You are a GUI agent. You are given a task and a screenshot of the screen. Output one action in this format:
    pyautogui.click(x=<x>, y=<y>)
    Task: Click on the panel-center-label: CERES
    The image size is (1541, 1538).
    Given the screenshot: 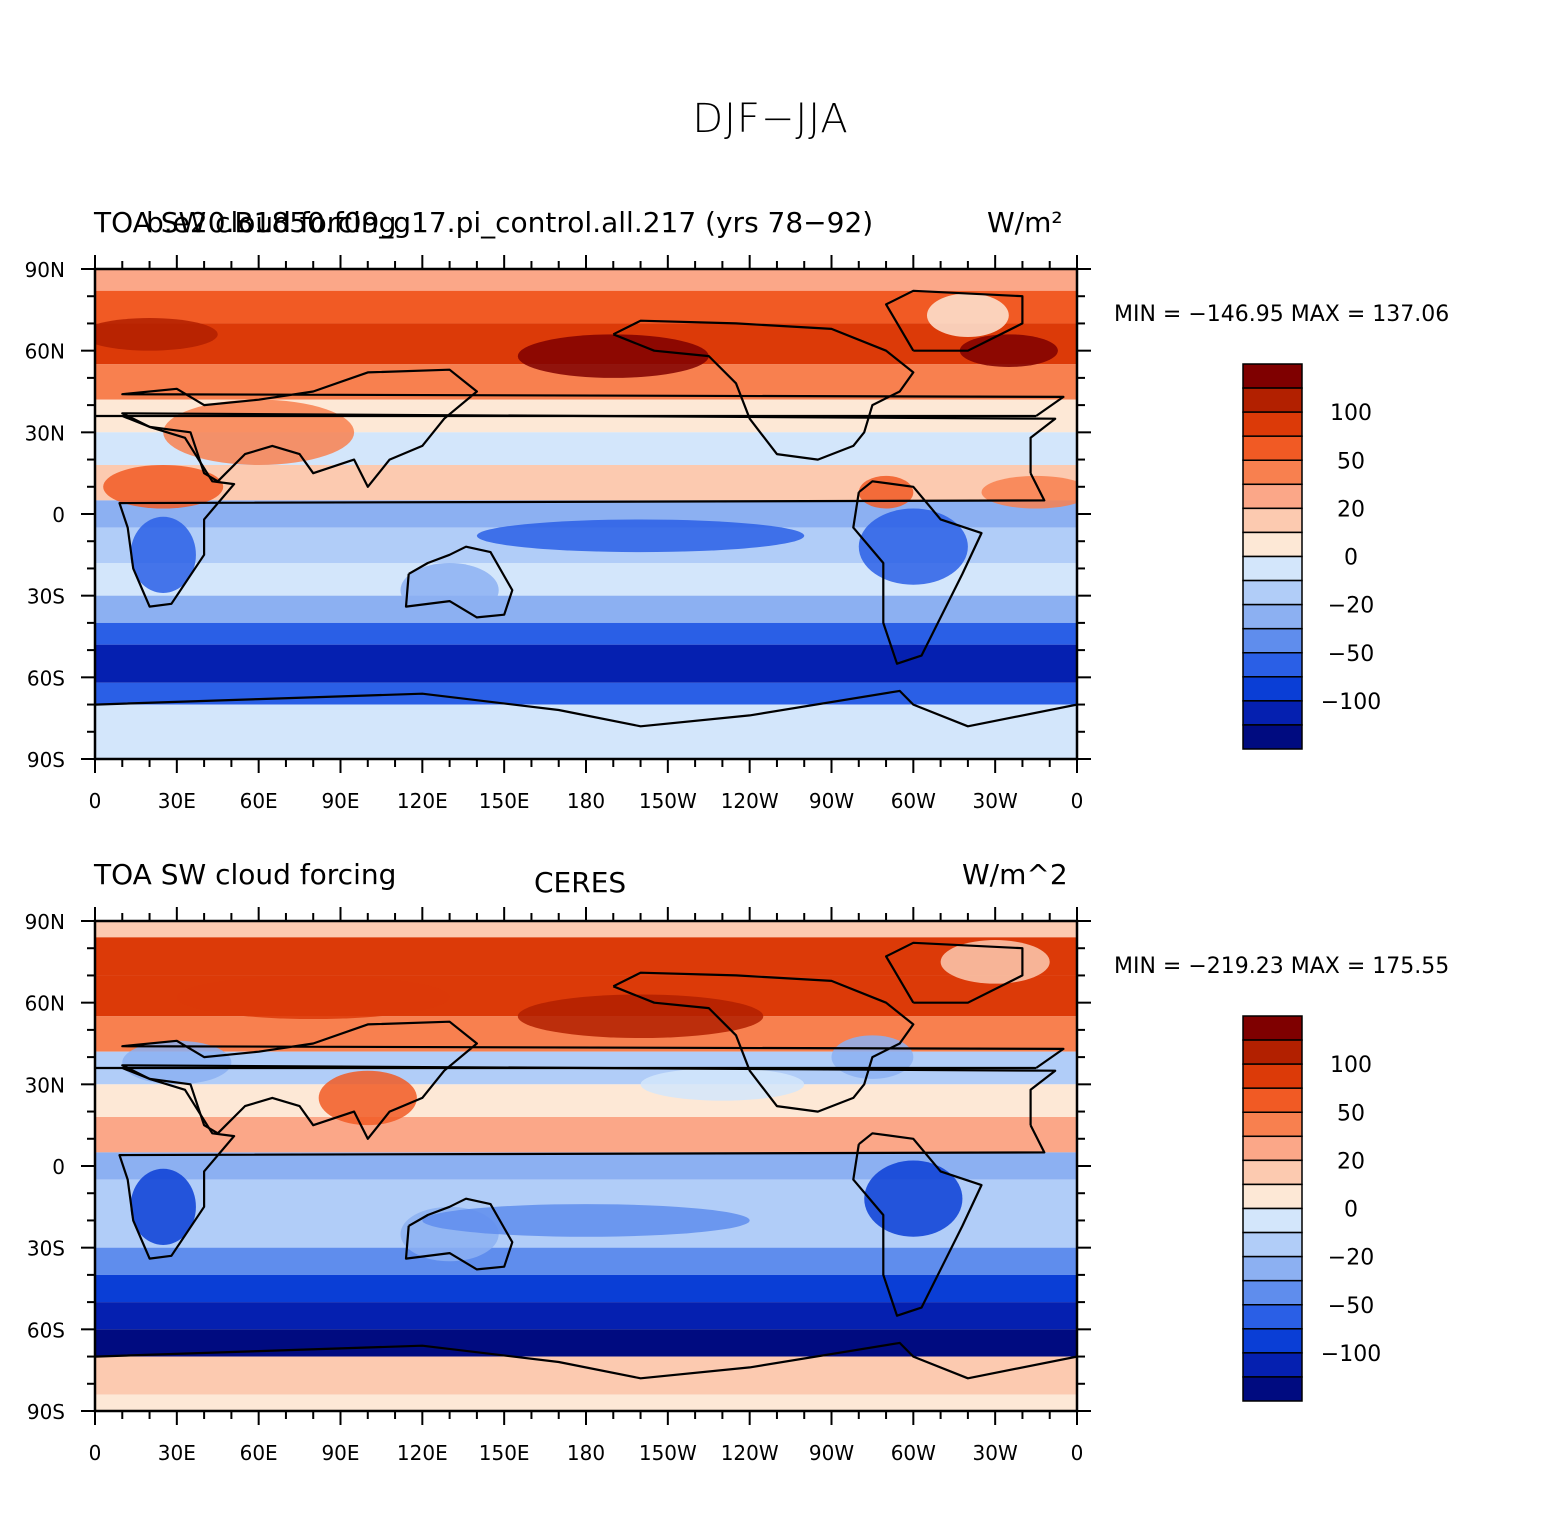 What is the action you would take?
    pyautogui.click(x=580, y=882)
    